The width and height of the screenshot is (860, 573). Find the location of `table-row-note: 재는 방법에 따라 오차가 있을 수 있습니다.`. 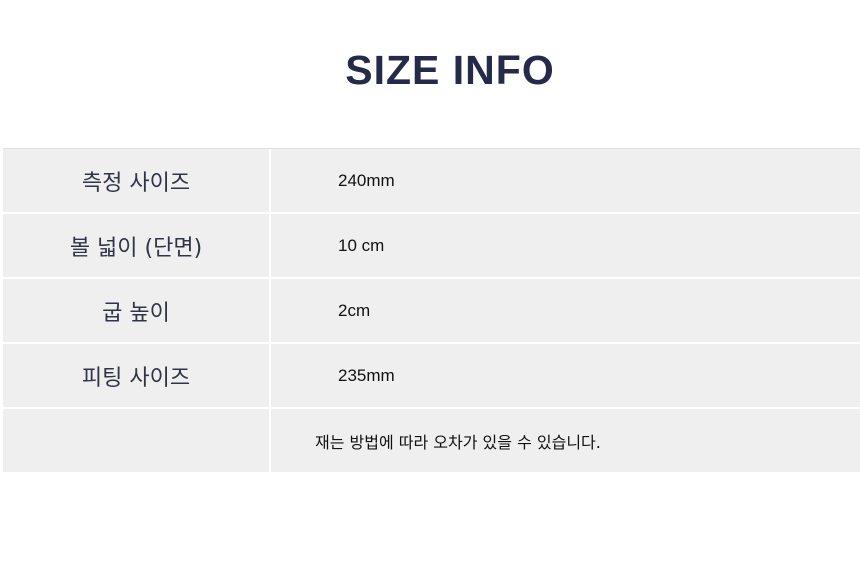

table-row-note: 재는 방법에 따라 오차가 있을 수 있습니다. is located at coordinates (431, 439).